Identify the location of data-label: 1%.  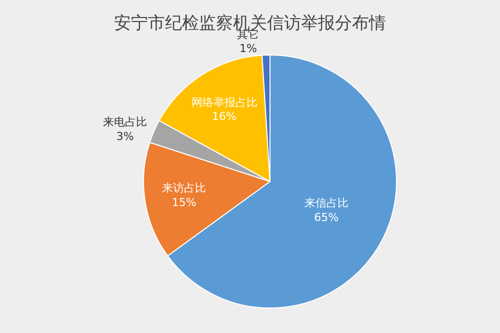
(248, 49).